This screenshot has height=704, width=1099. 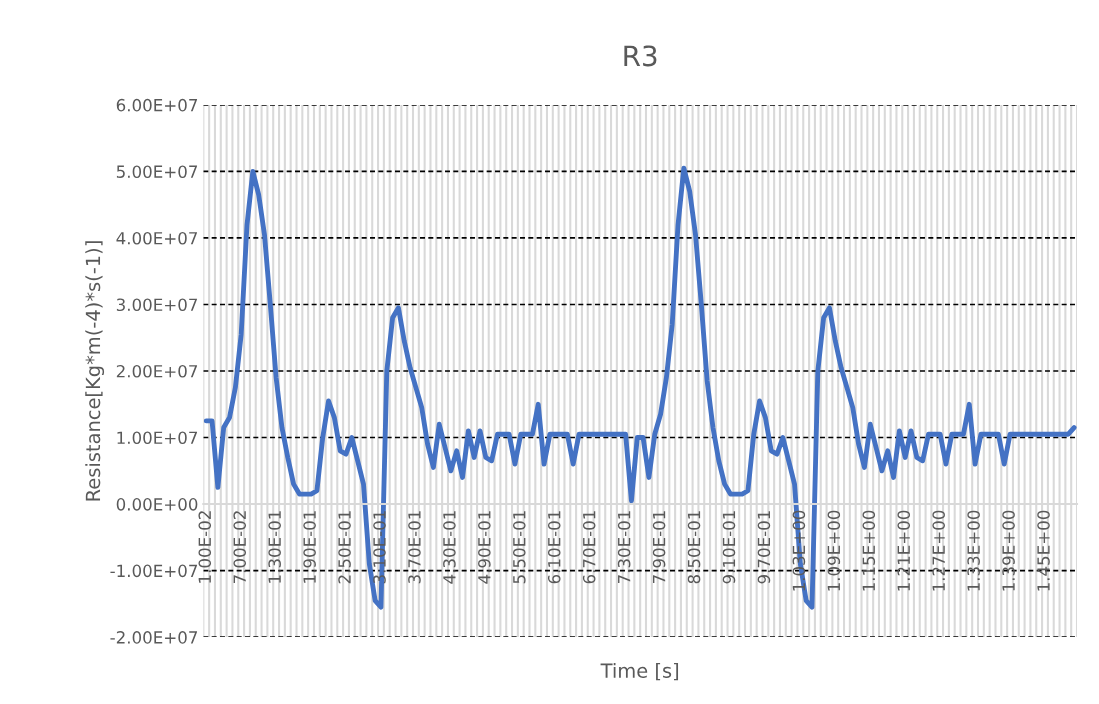 What do you see at coordinates (157, 504) in the screenshot?
I see `y-tick-label: 0.00E+00` at bounding box center [157, 504].